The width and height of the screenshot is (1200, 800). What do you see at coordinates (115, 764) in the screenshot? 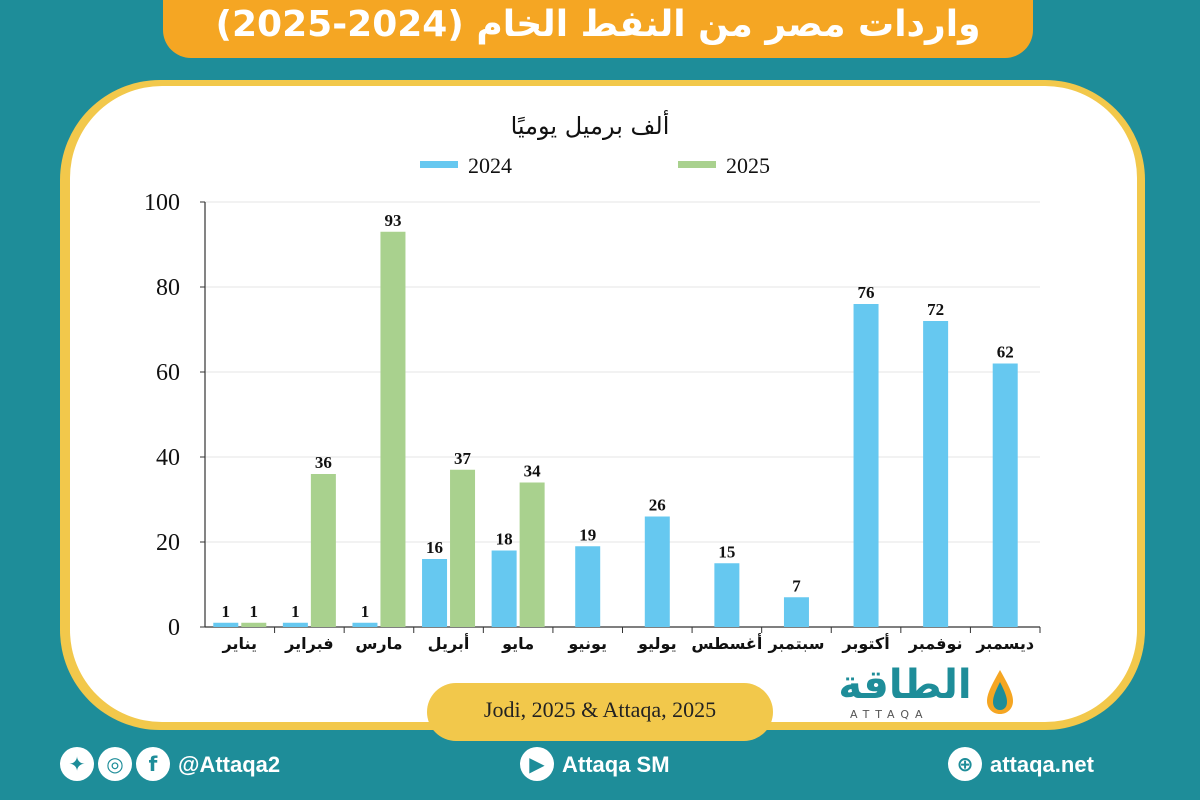
I see `instagram-icon: ◎` at bounding box center [115, 764].